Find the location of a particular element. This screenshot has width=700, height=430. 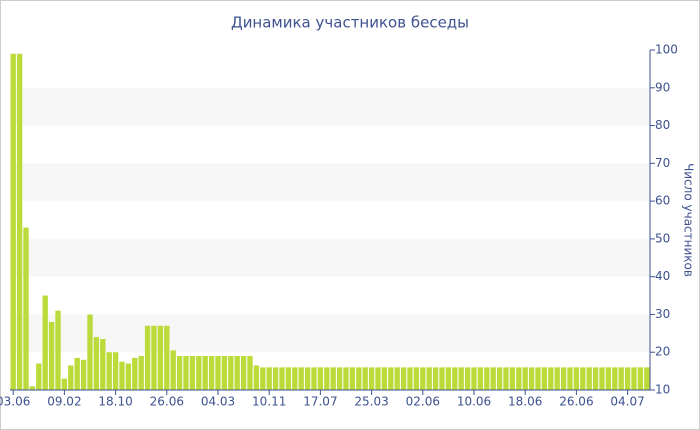

y-tick-label: 40 is located at coordinates (662, 276).